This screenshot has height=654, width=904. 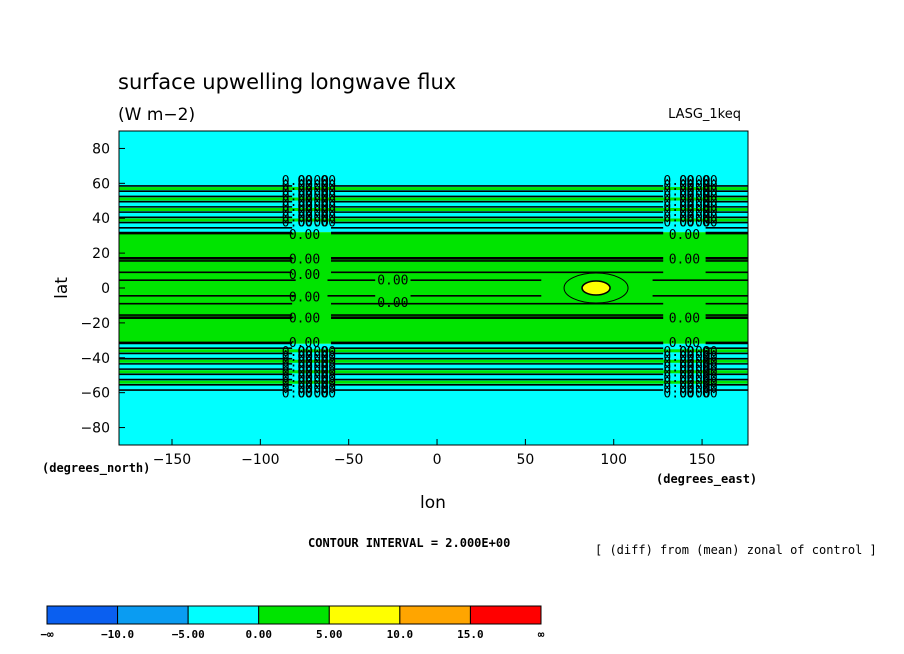 I want to click on y-tick-label: 60, so click(x=101, y=184).